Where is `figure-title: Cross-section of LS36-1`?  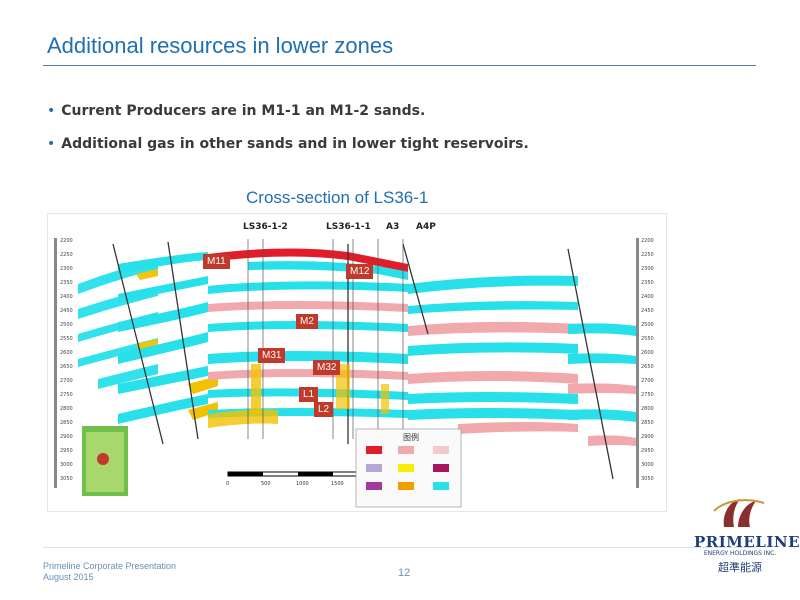
figure-title: Cross-section of LS36-1 is located at coordinates (337, 197).